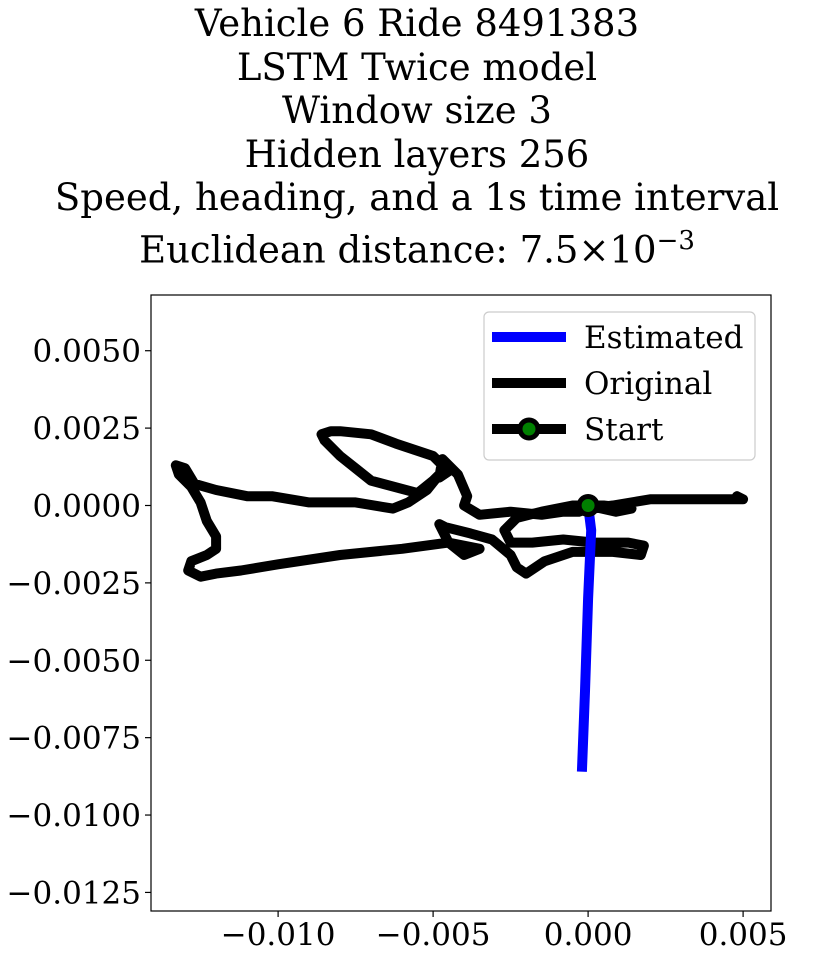 The width and height of the screenshot is (834, 958). What do you see at coordinates (594, 249) in the screenshot?
I see `title-distance-times: ×` at bounding box center [594, 249].